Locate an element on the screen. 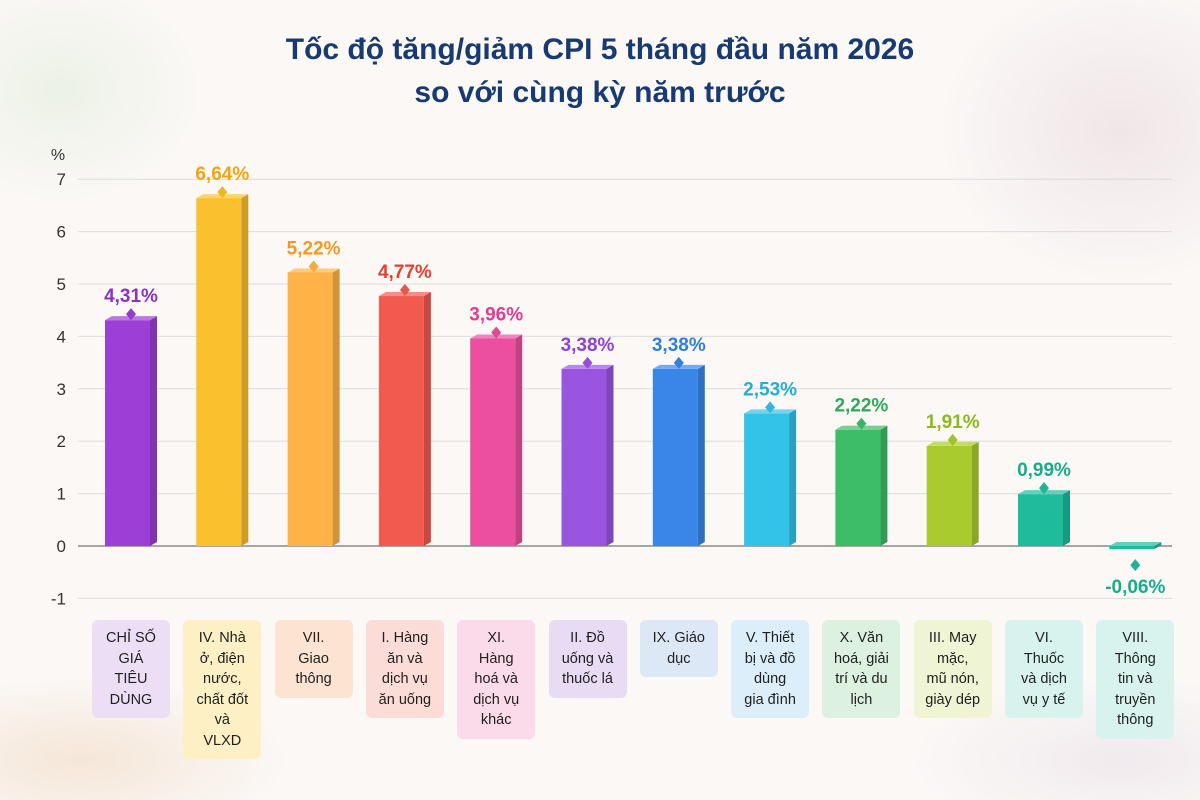 This screenshot has height=800, width=1200. category-label-line: gia đình is located at coordinates (770, 699).